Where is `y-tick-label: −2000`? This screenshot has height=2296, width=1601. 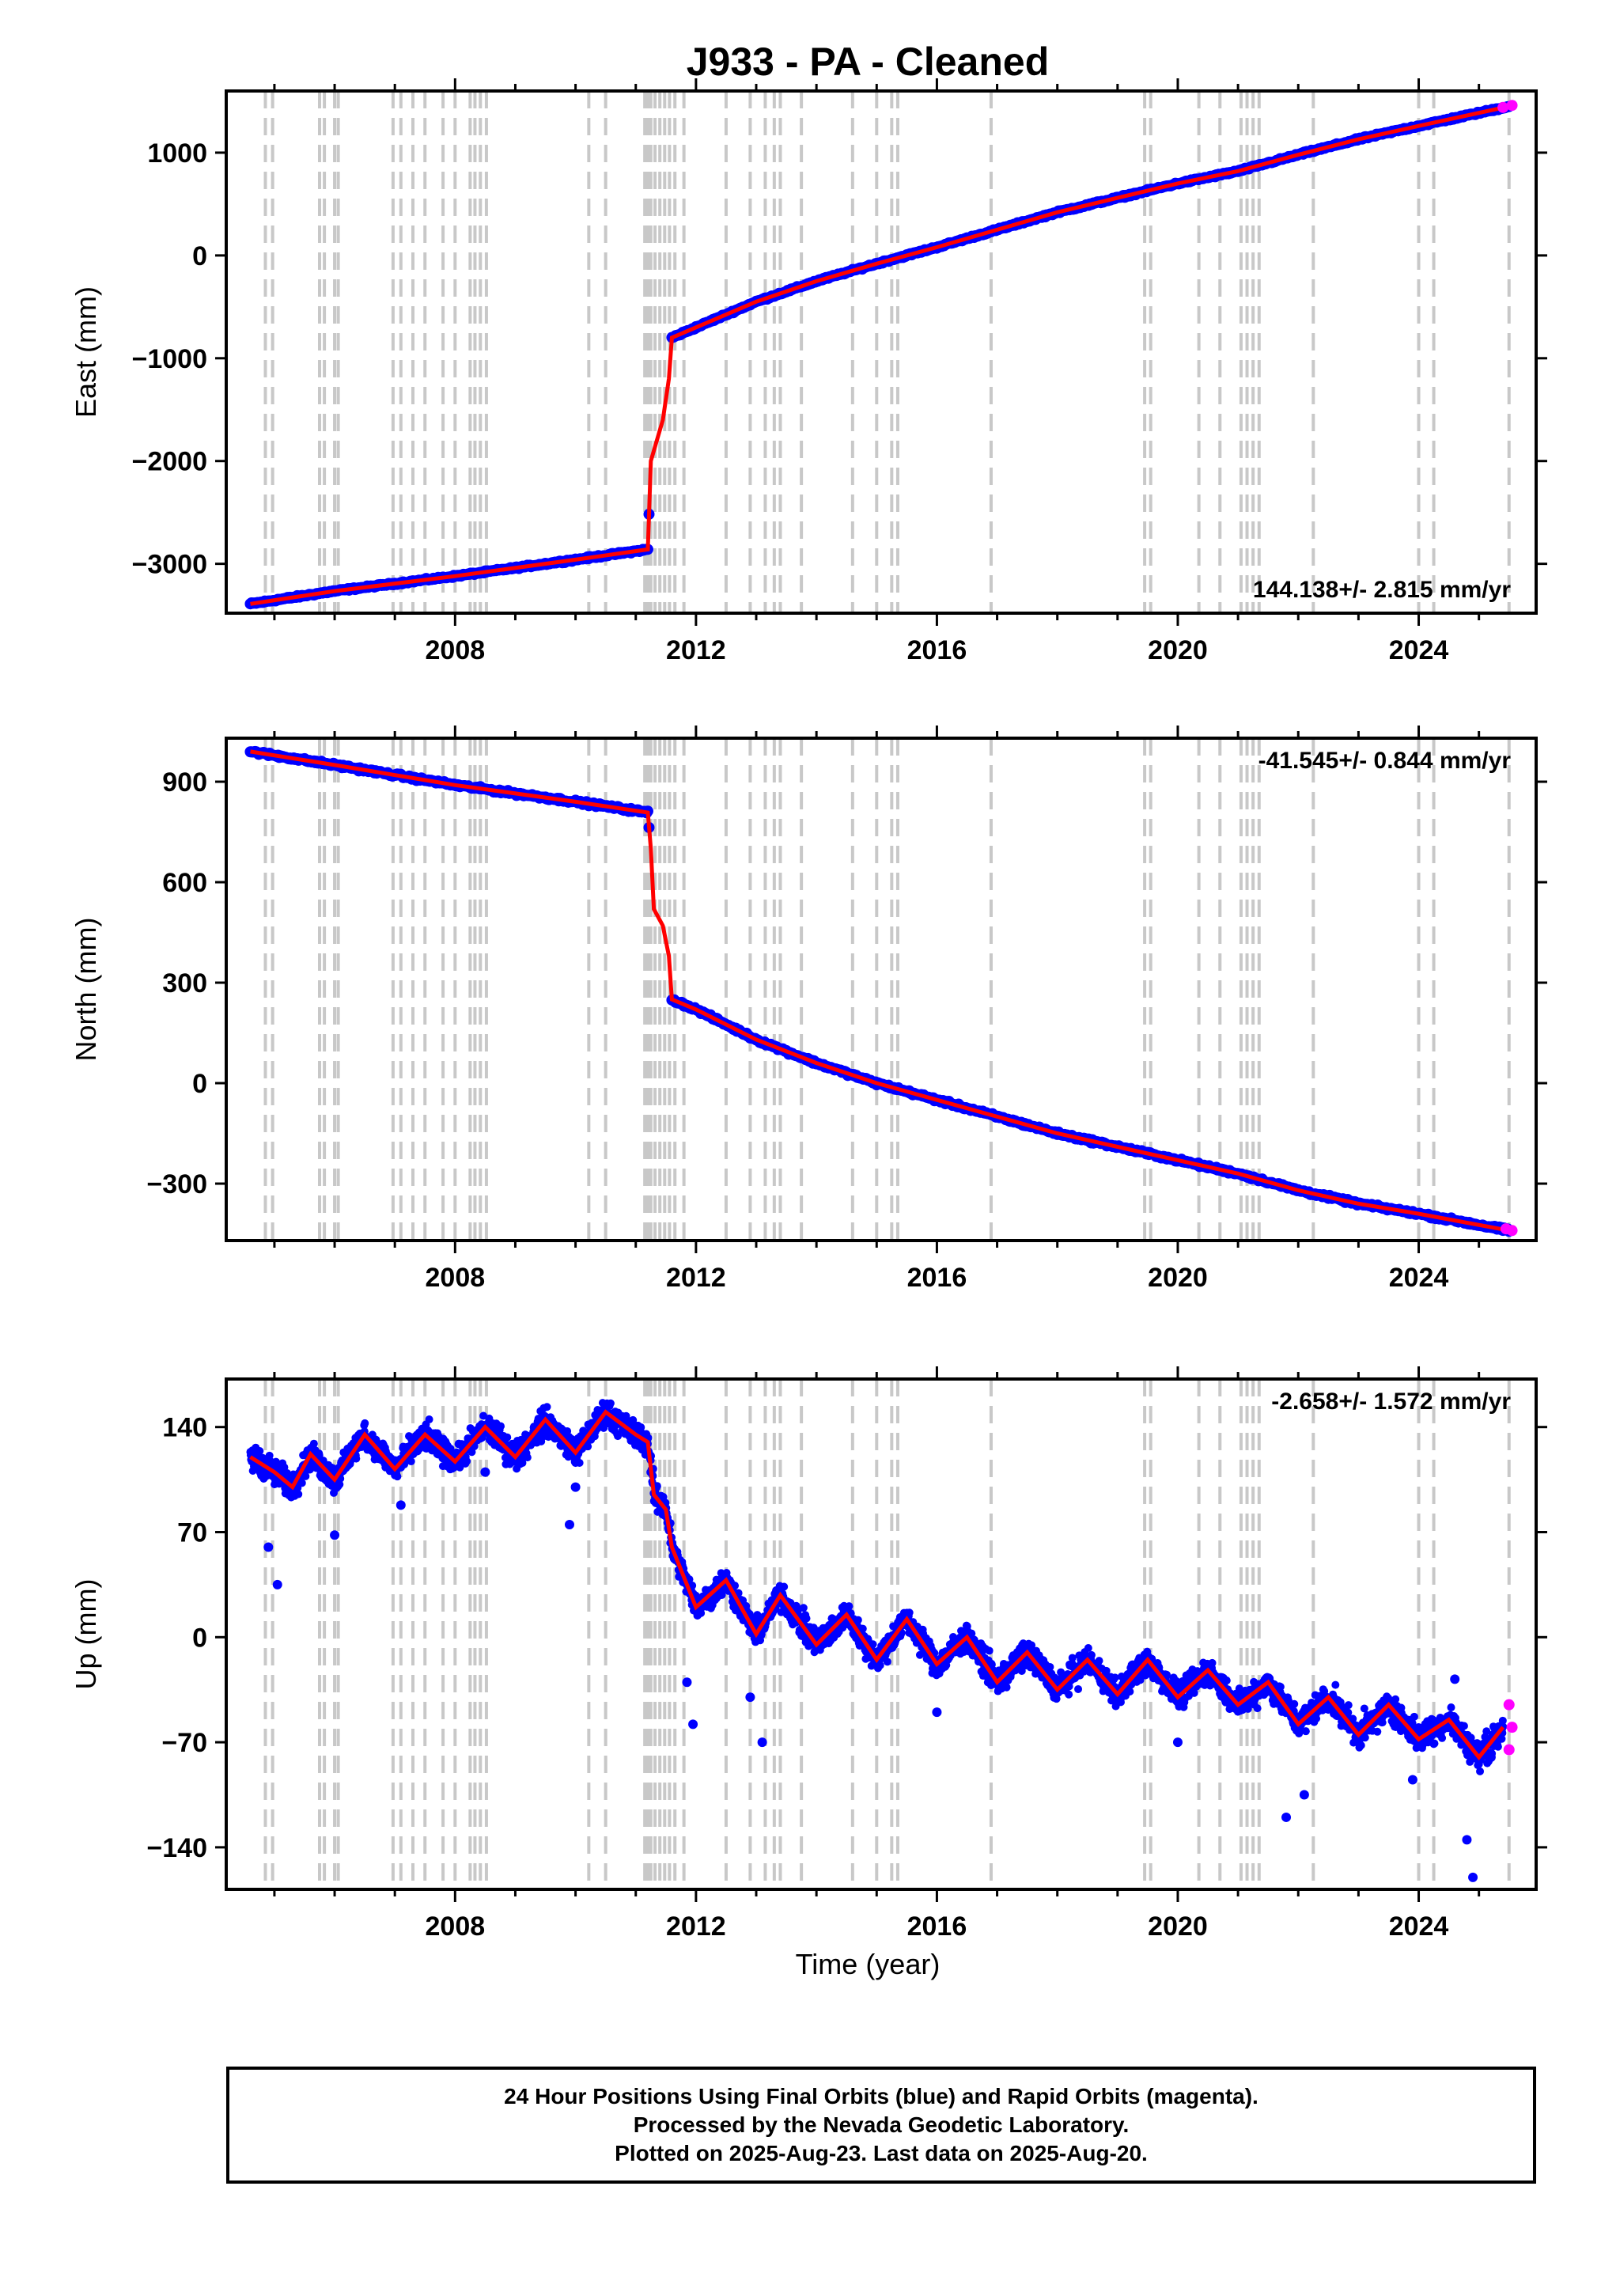 y-tick-label: −2000 is located at coordinates (170, 462).